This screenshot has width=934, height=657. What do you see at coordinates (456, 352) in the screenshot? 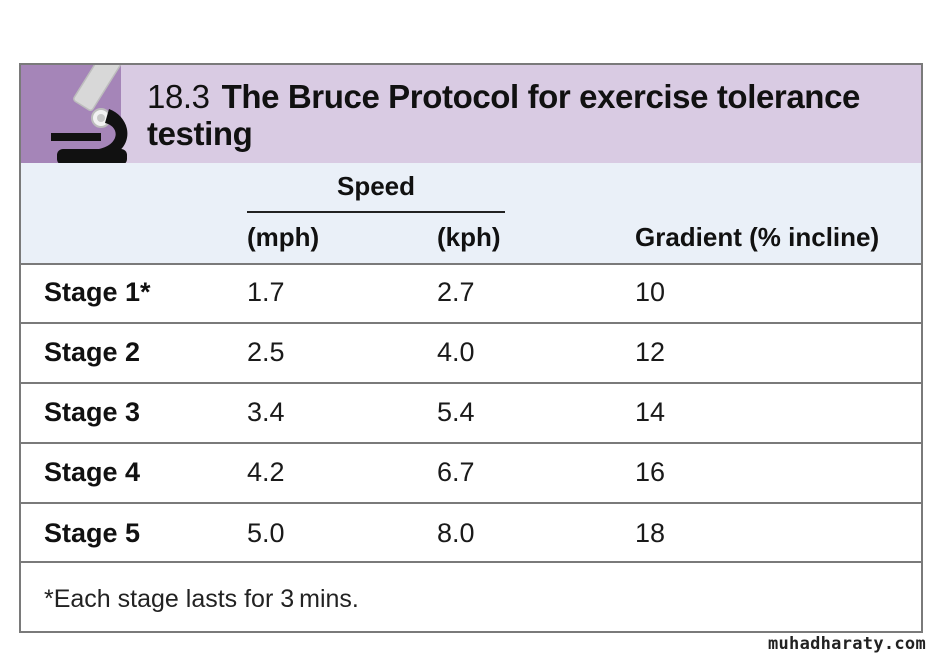
I see `kph-value: 4.0` at bounding box center [456, 352].